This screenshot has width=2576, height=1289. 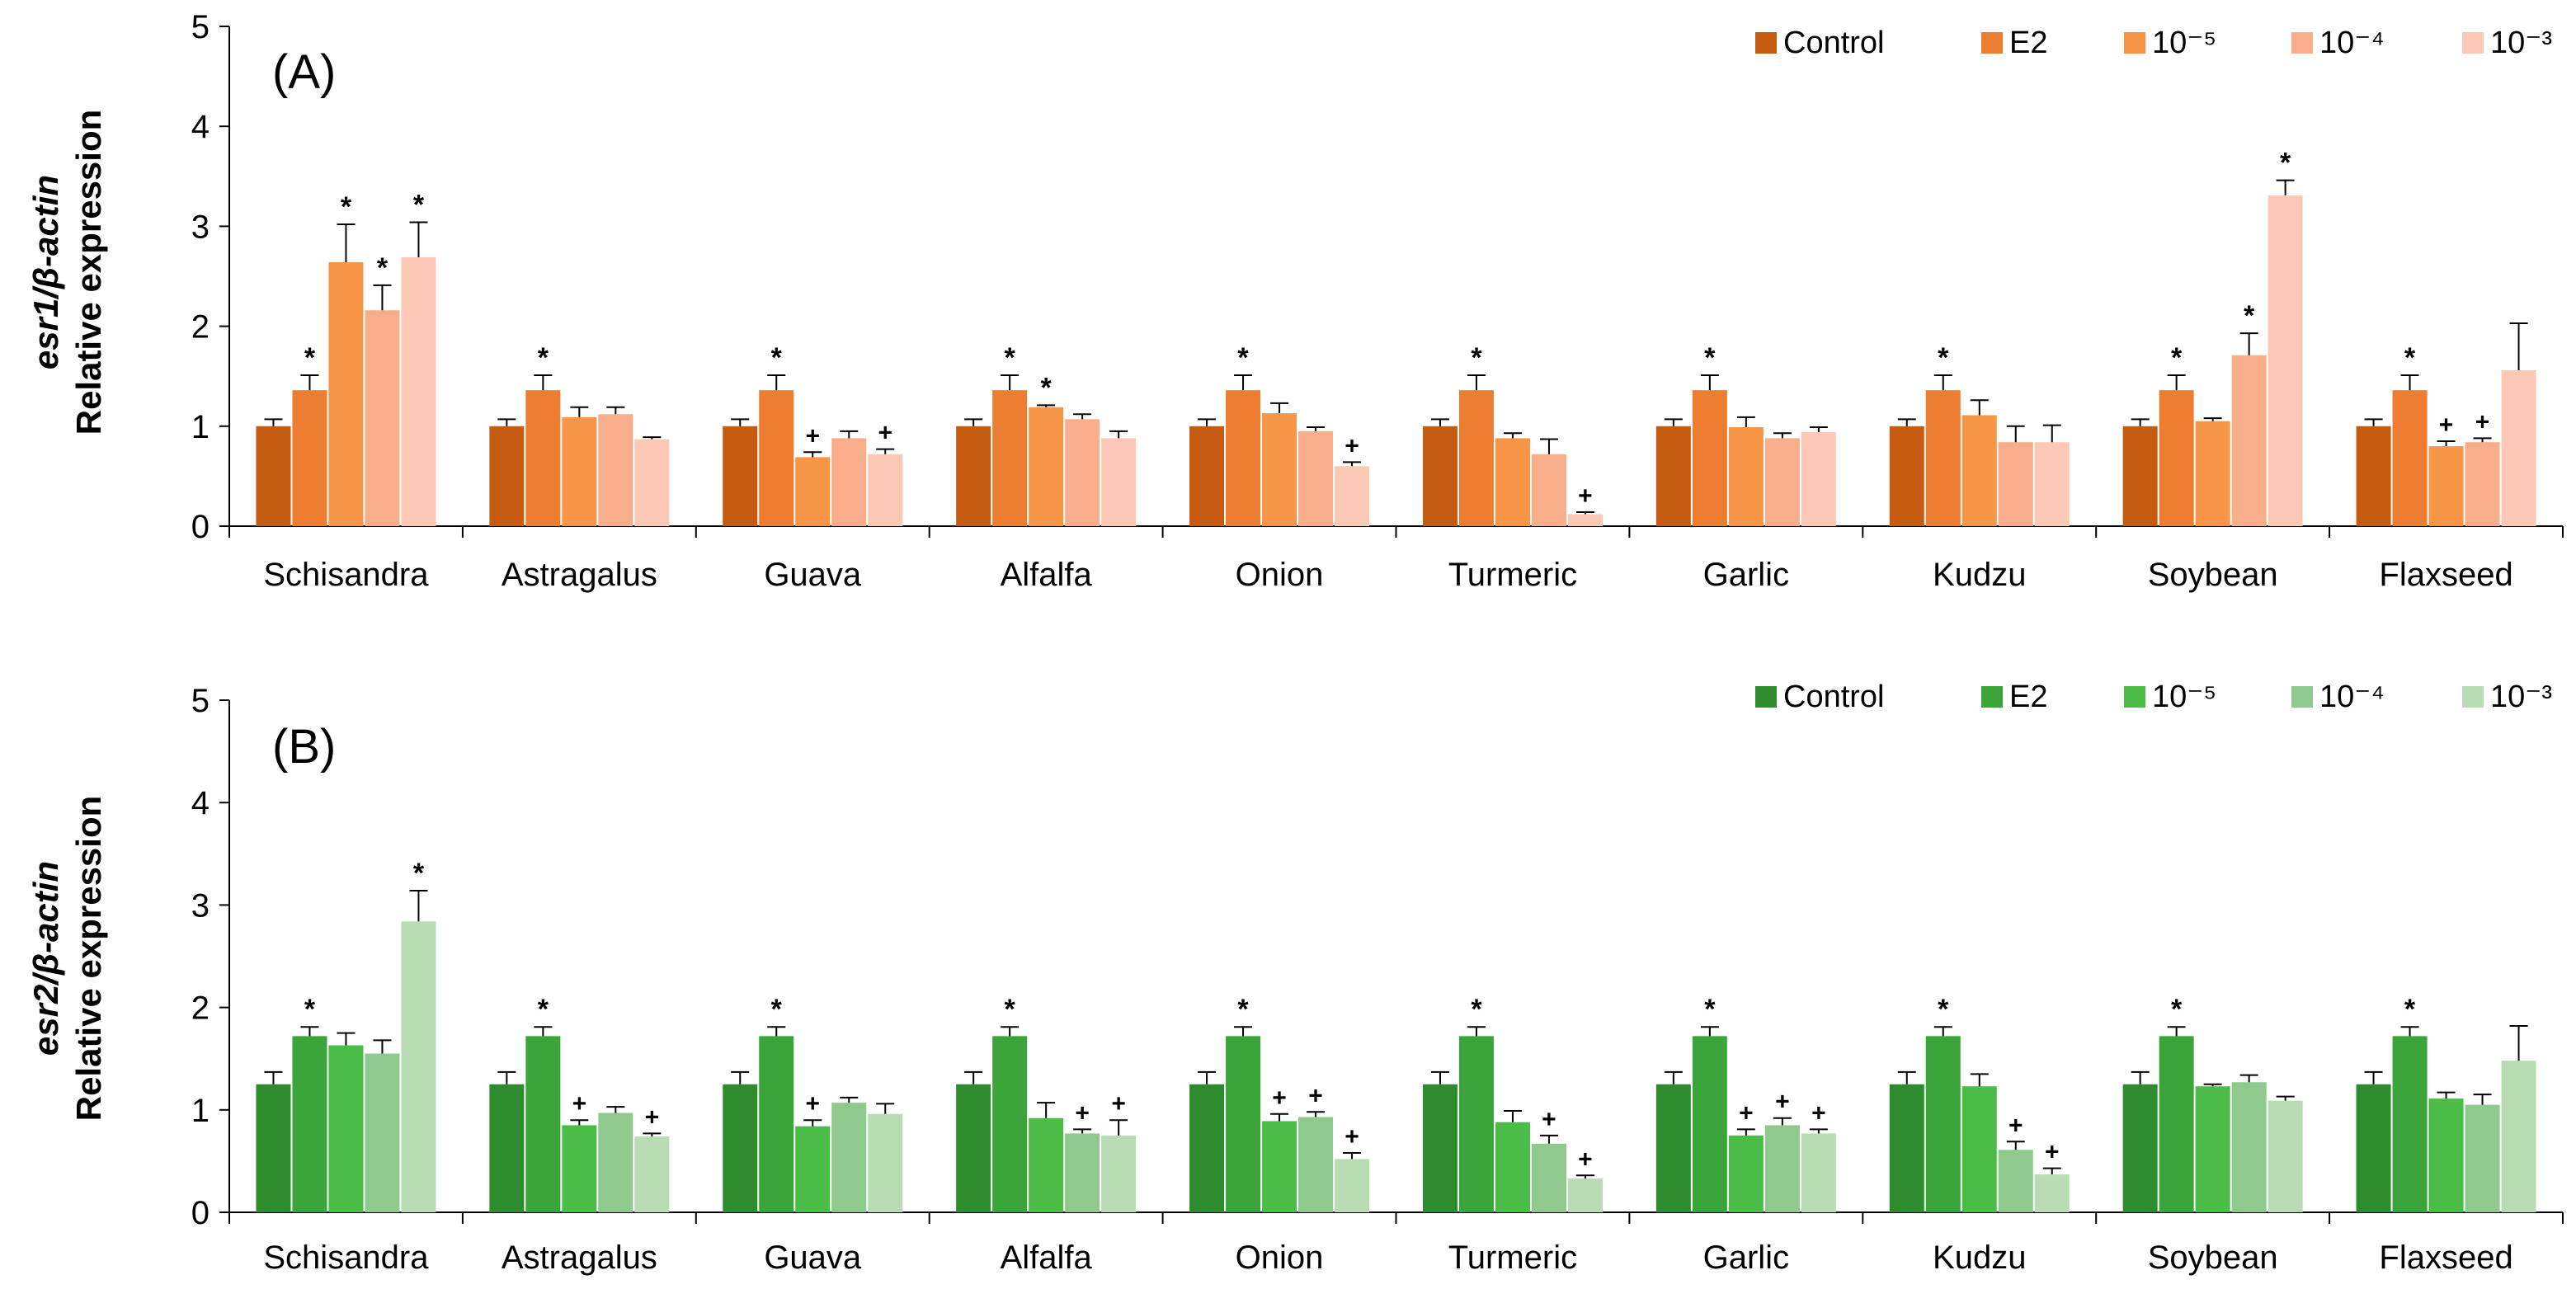 What do you see at coordinates (813, 575) in the screenshot?
I see `panel-a-category-label: Guava` at bounding box center [813, 575].